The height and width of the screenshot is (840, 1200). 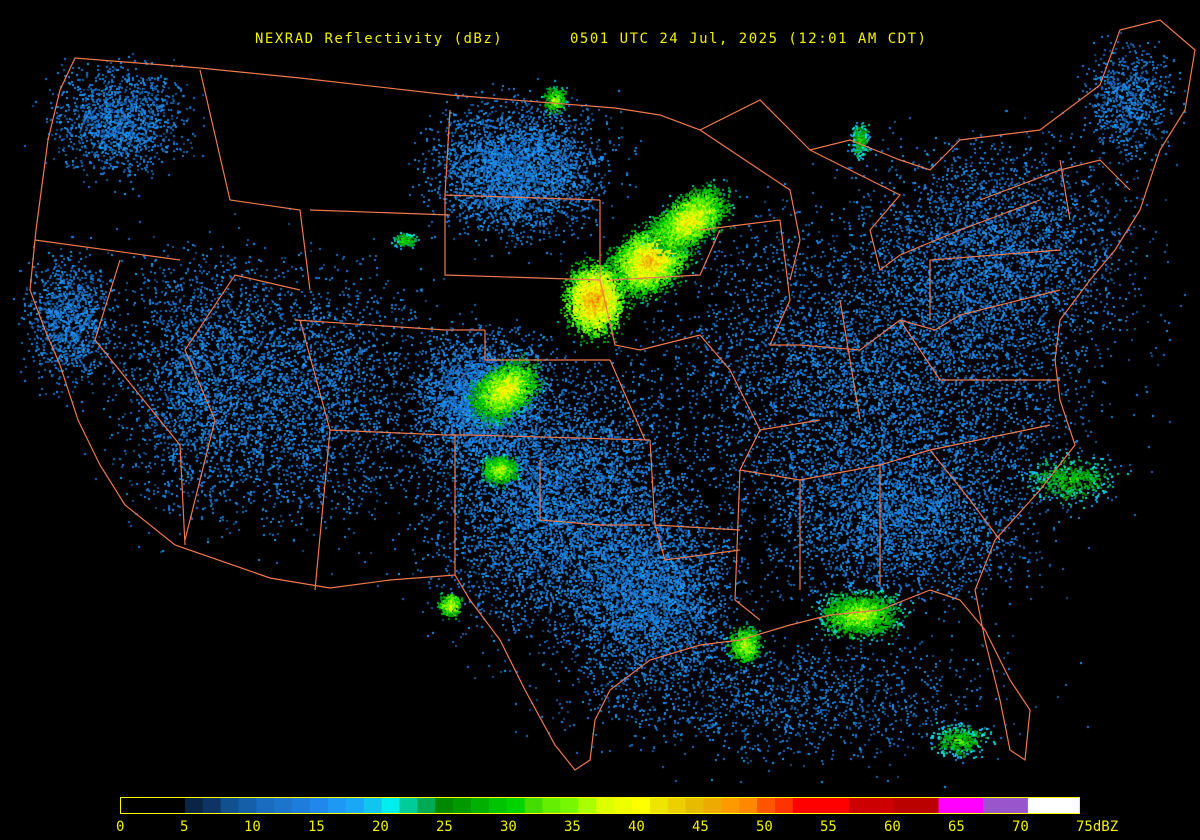 I want to click on color-scale-tick-label: 55, so click(x=828, y=827).